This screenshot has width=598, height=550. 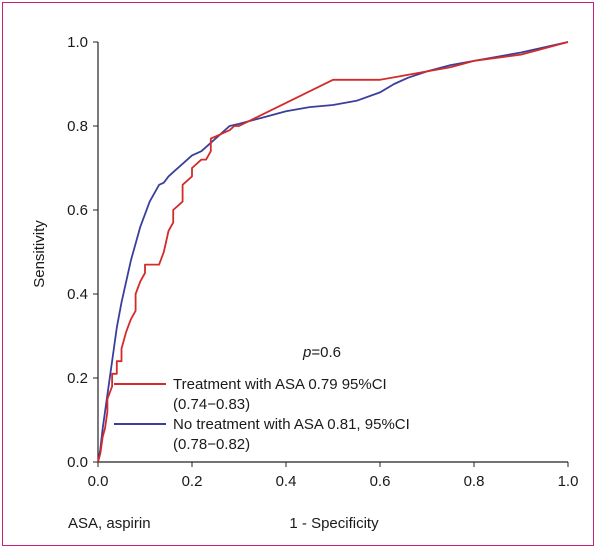 What do you see at coordinates (77, 42) in the screenshot?
I see `y-tick-label: 1.0` at bounding box center [77, 42].